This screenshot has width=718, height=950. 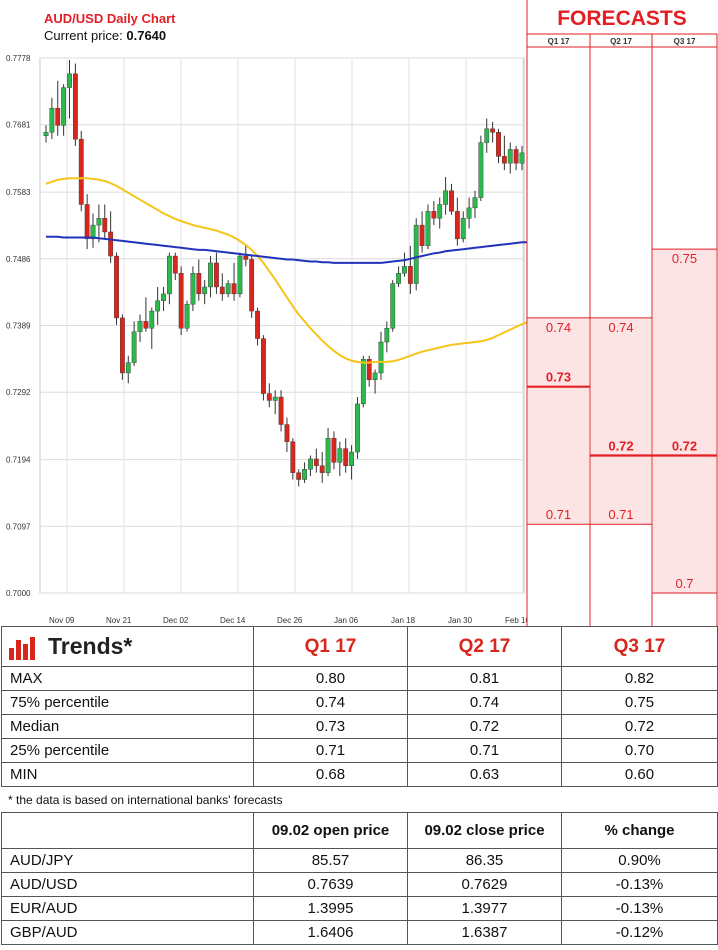 What do you see at coordinates (484, 750) in the screenshot?
I see `cell-value: 0.71` at bounding box center [484, 750].